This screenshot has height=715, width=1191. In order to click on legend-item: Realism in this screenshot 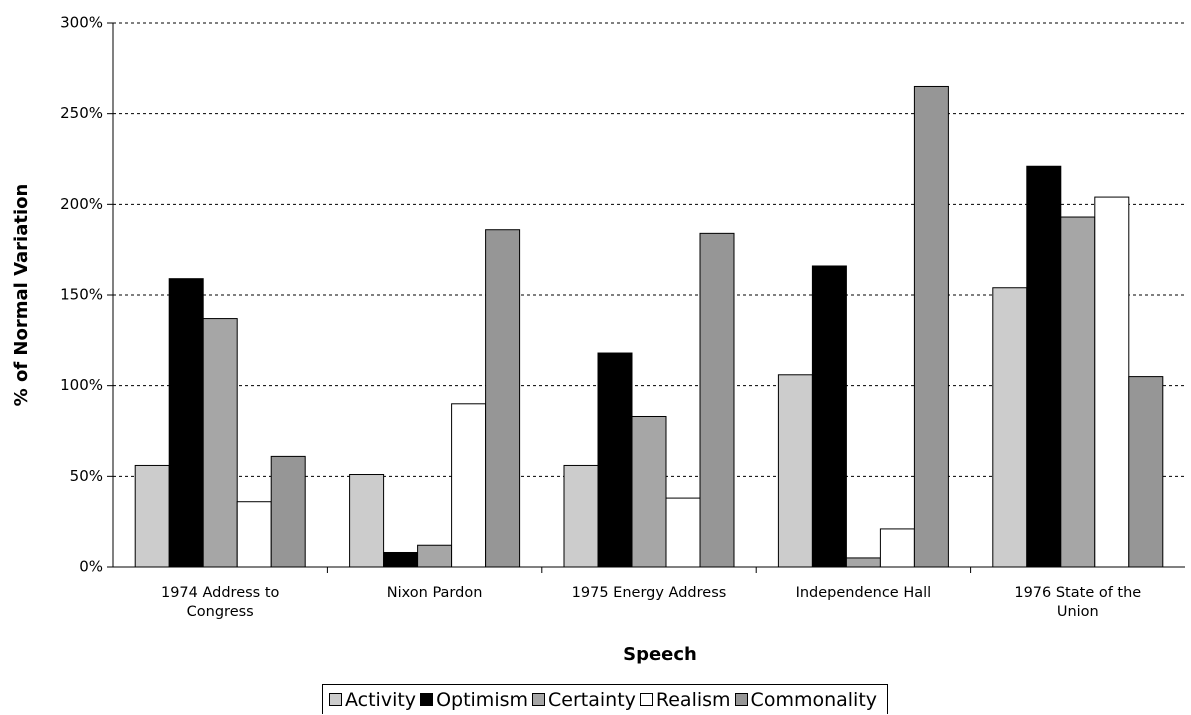, I will do `click(685, 699)`.